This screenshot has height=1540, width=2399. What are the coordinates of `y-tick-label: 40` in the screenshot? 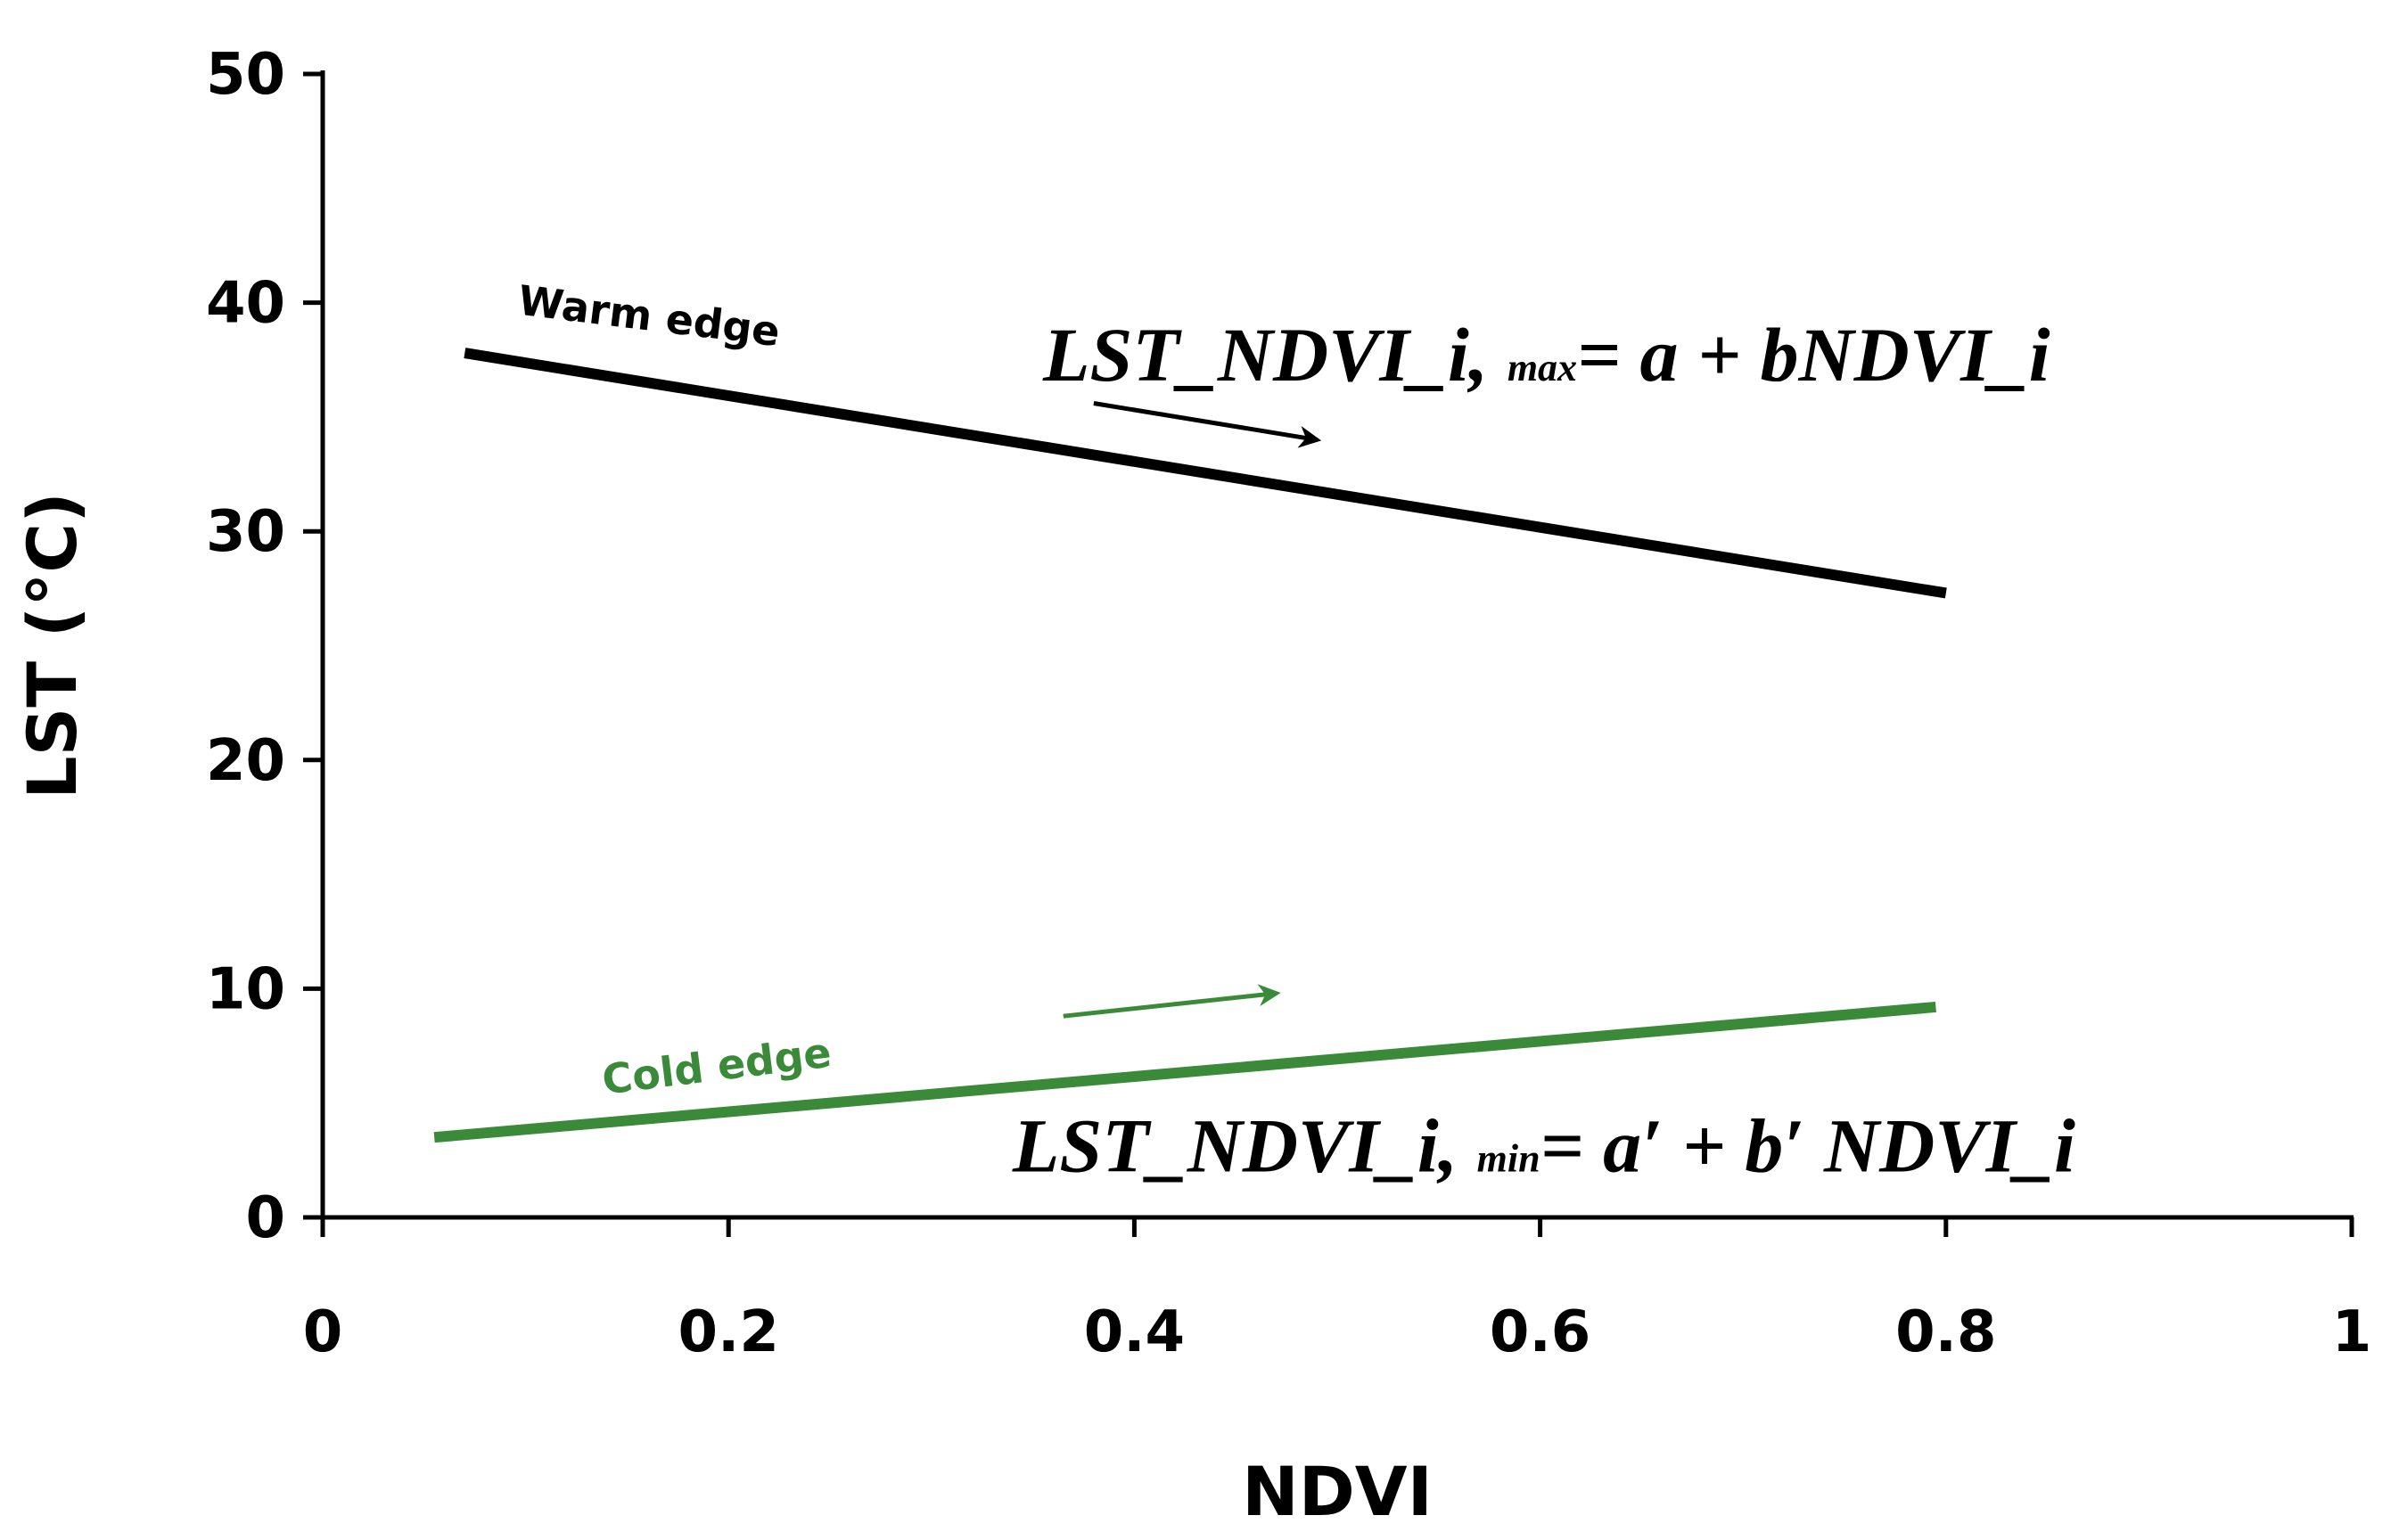 It's located at (245, 304).